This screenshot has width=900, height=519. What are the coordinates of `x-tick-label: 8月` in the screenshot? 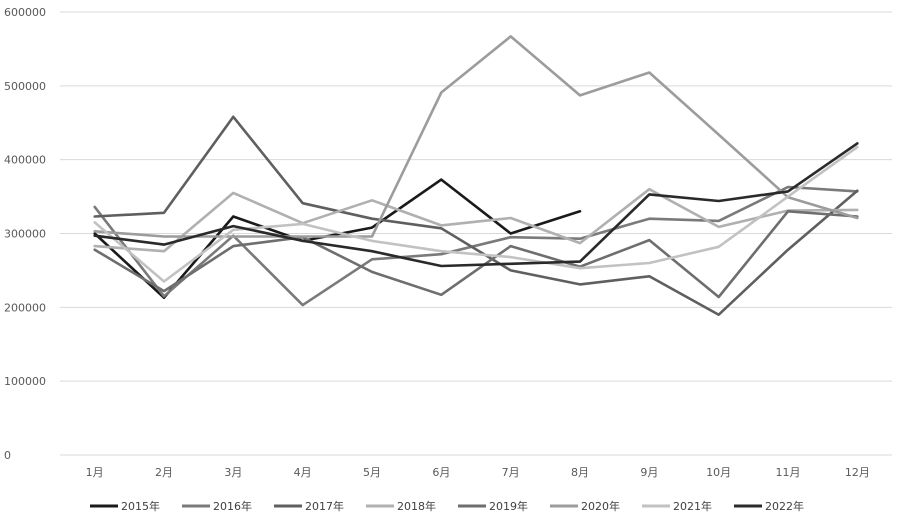 It's located at (580, 472).